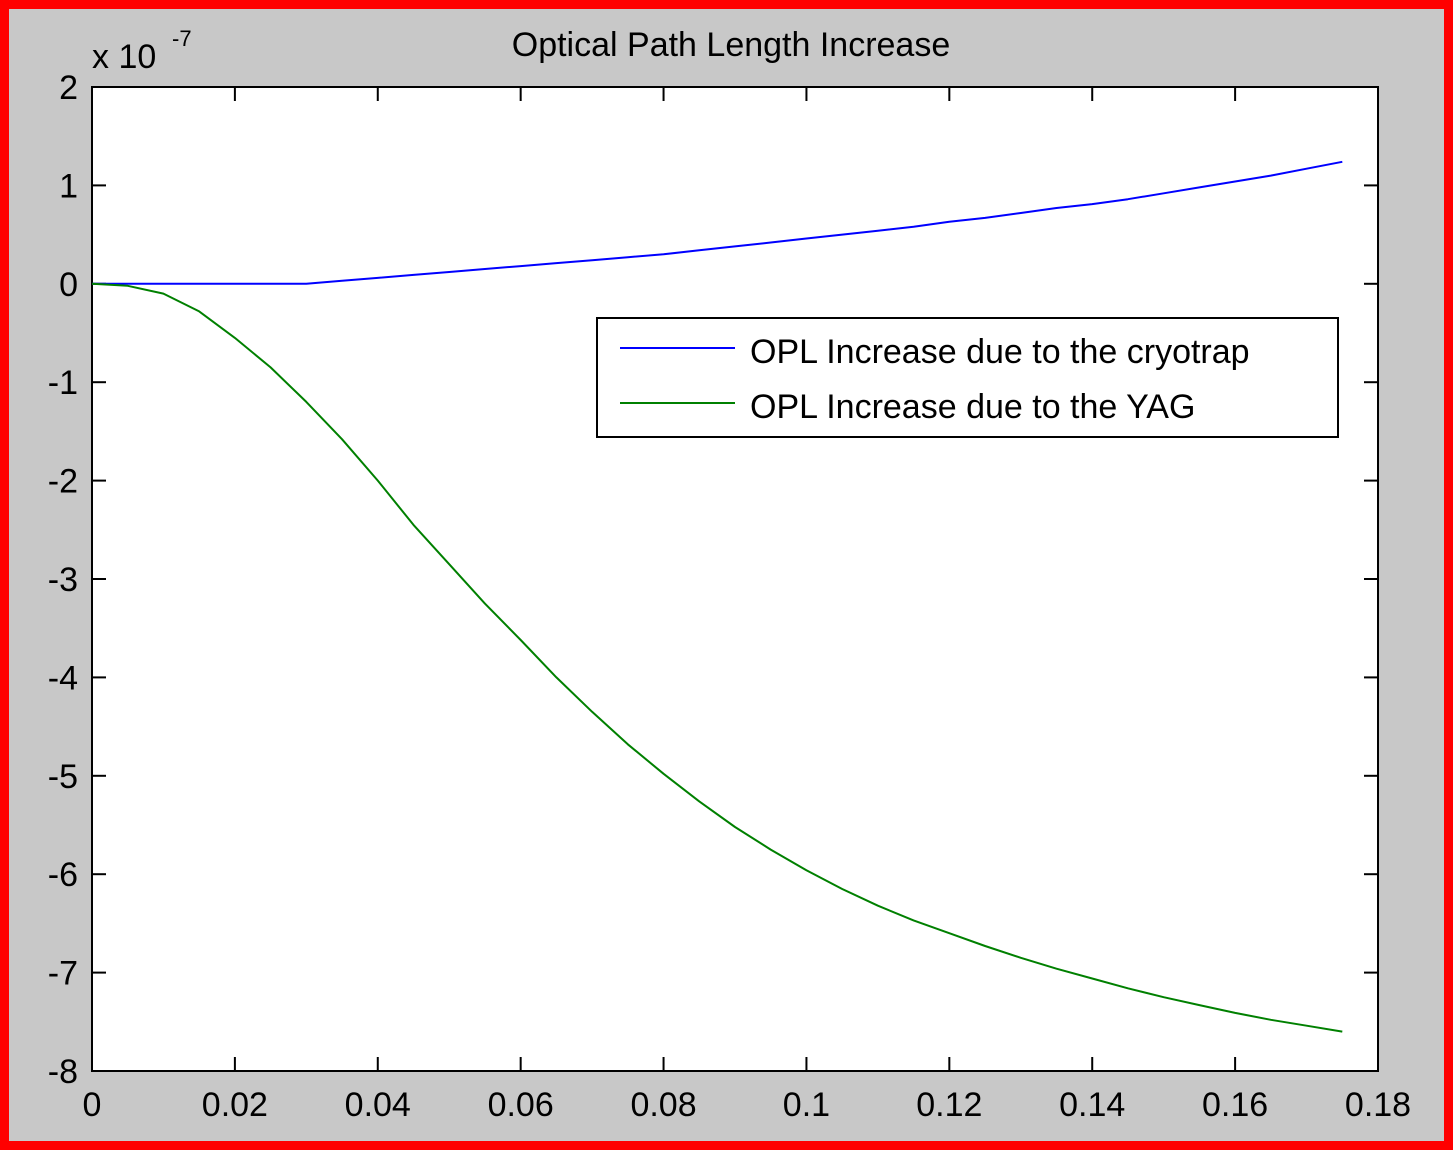 The image size is (1453, 1150). What do you see at coordinates (63, 678) in the screenshot?
I see `y-tick-label: -4` at bounding box center [63, 678].